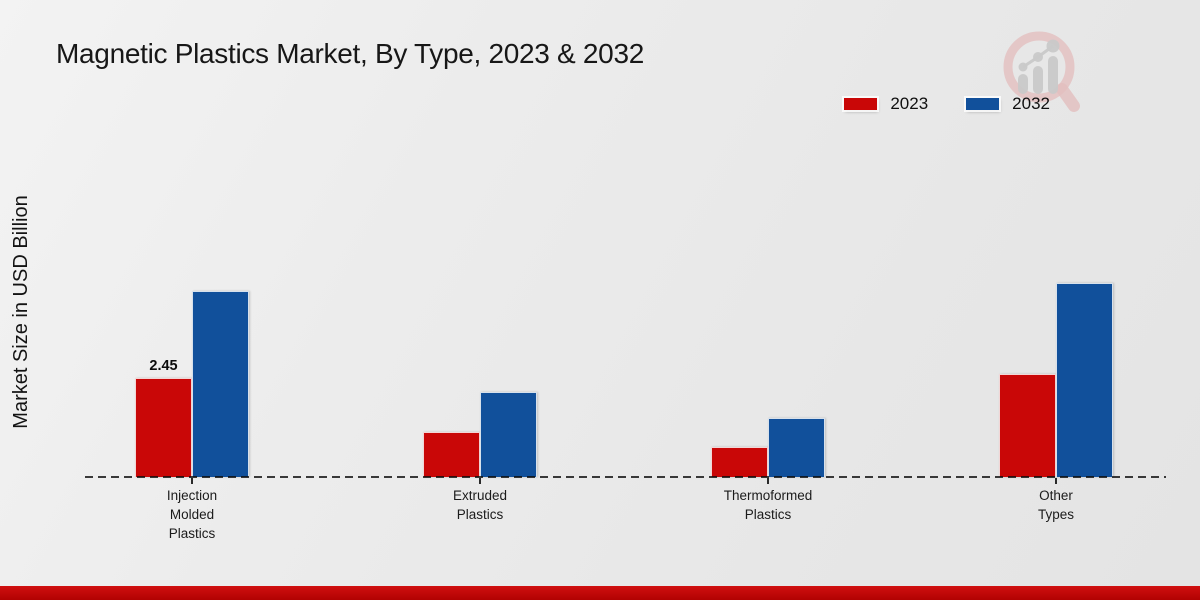 The image size is (1200, 600). Describe the element at coordinates (220, 383) in the screenshot. I see `bar-2032-injection-molded-plastics` at that location.